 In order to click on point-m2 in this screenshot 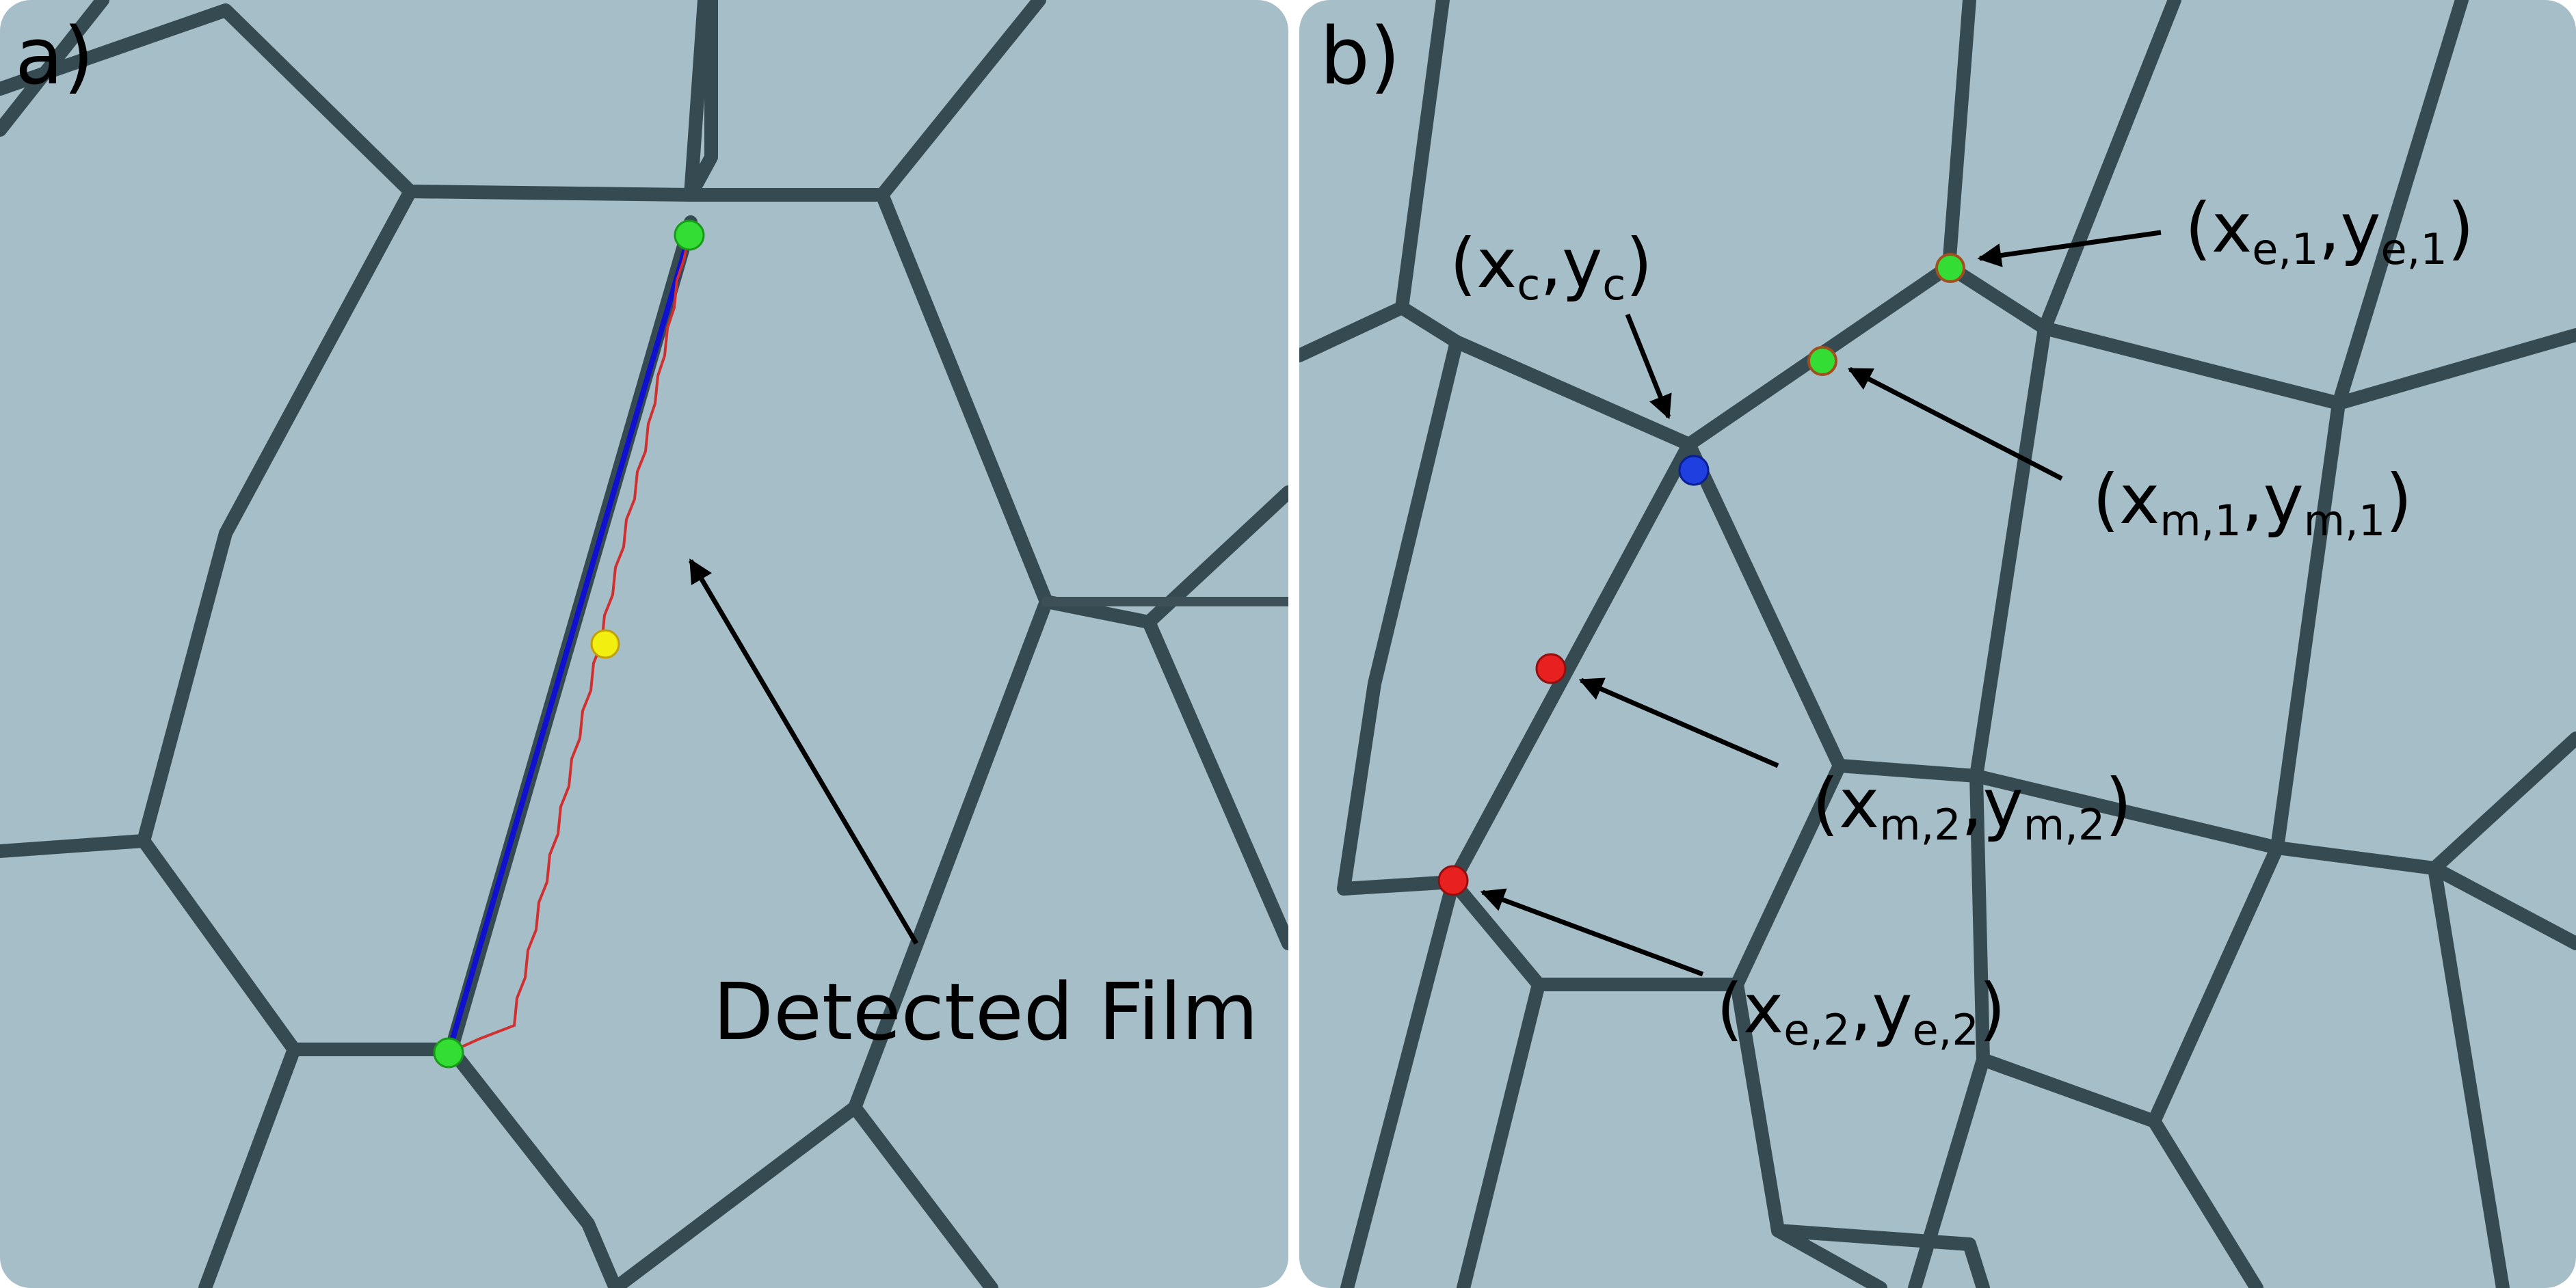, I will do `click(1551, 668)`.